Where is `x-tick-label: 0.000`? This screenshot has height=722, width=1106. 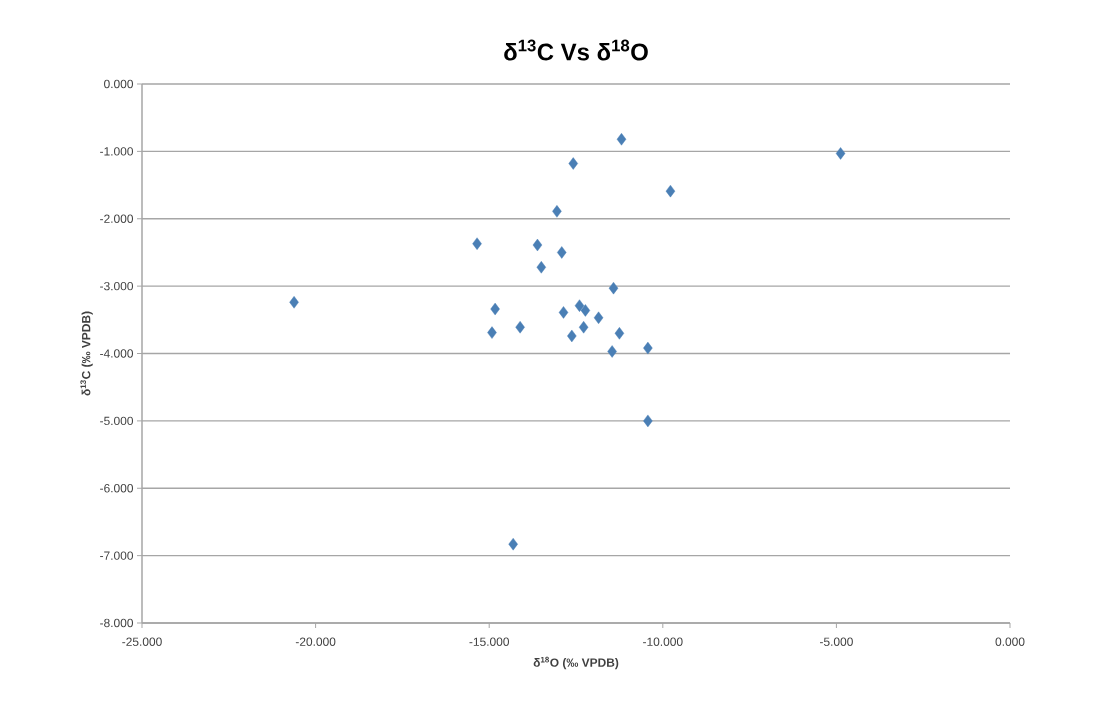 x-tick-label: 0.000 is located at coordinates (1010, 641).